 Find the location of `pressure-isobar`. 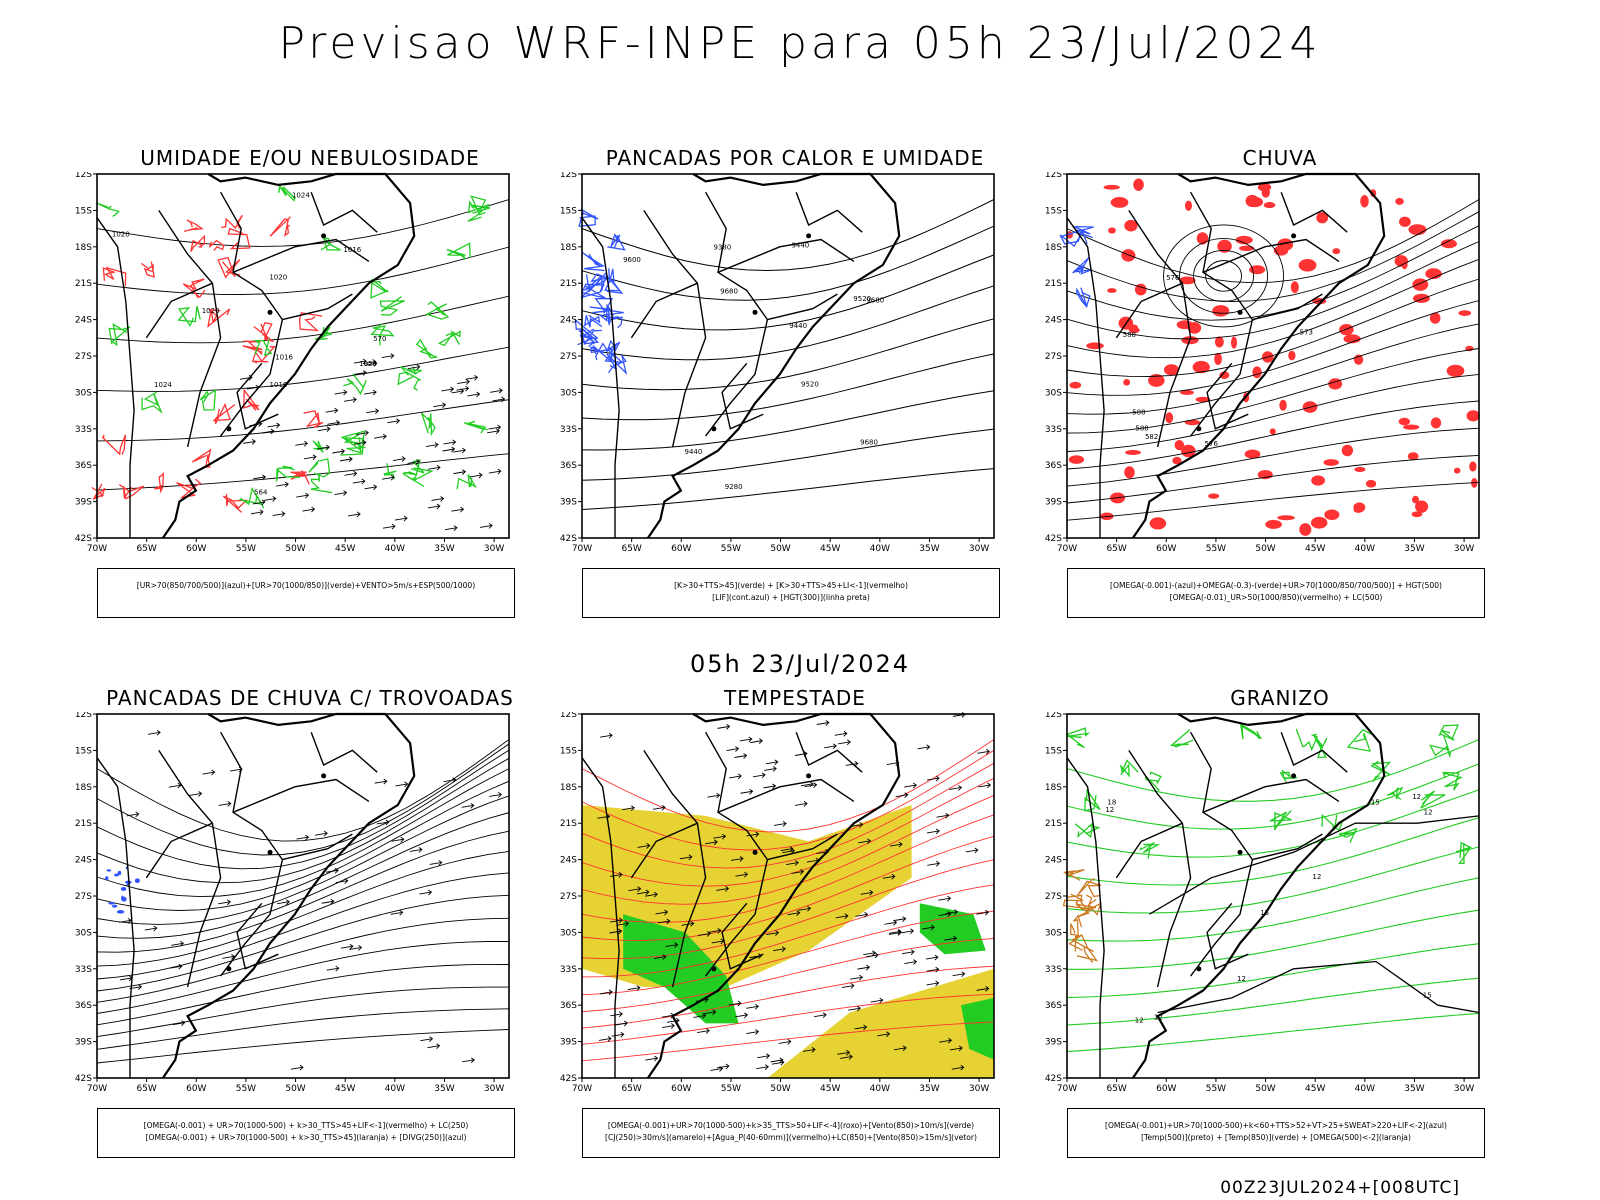

pressure-isobar is located at coordinates (303, 223).